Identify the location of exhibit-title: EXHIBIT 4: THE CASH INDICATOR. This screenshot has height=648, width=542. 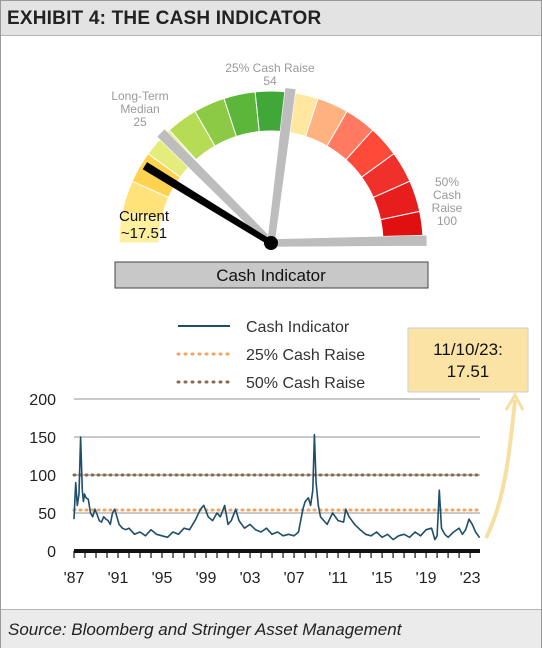
(164, 18).